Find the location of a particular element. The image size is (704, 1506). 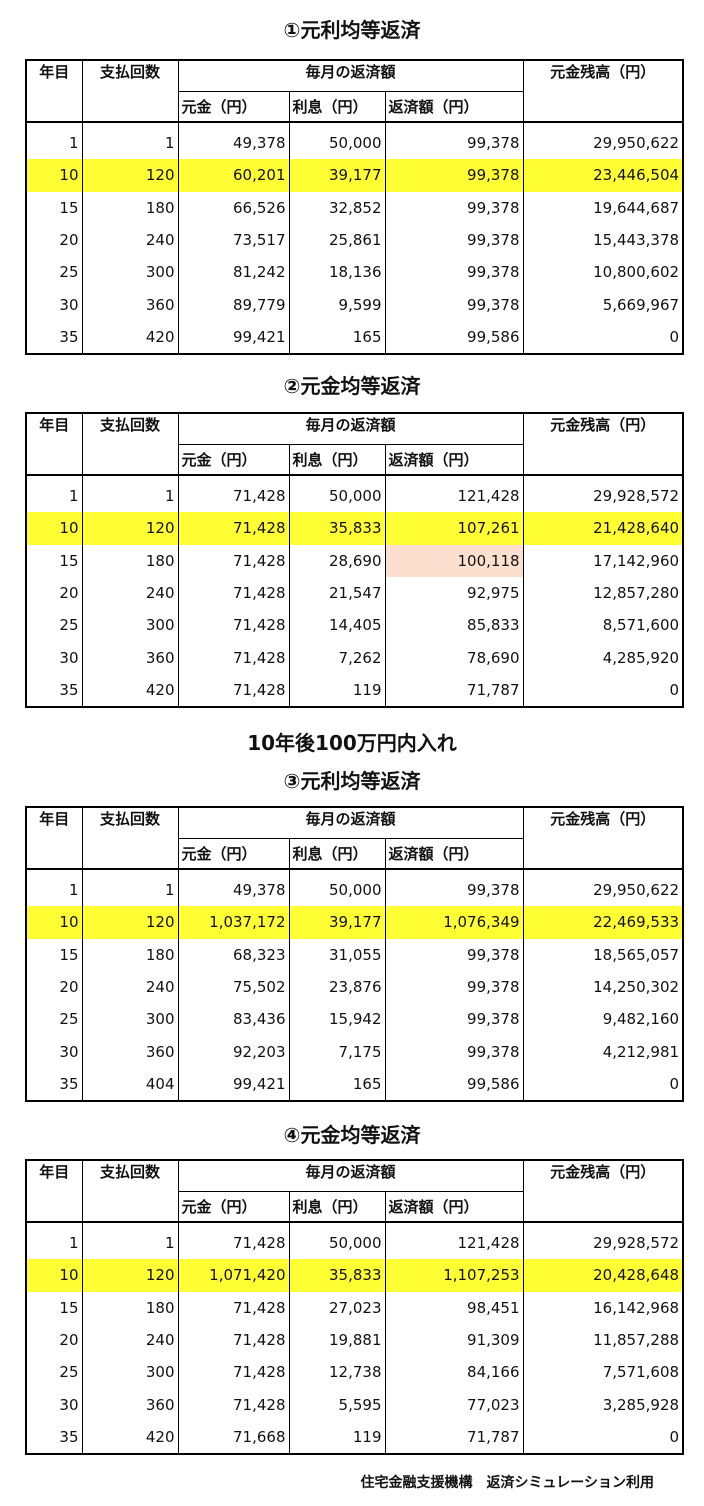

table-row: 15 180 71,428 27,023 98,451 16,142,968 is located at coordinates (354, 1307).